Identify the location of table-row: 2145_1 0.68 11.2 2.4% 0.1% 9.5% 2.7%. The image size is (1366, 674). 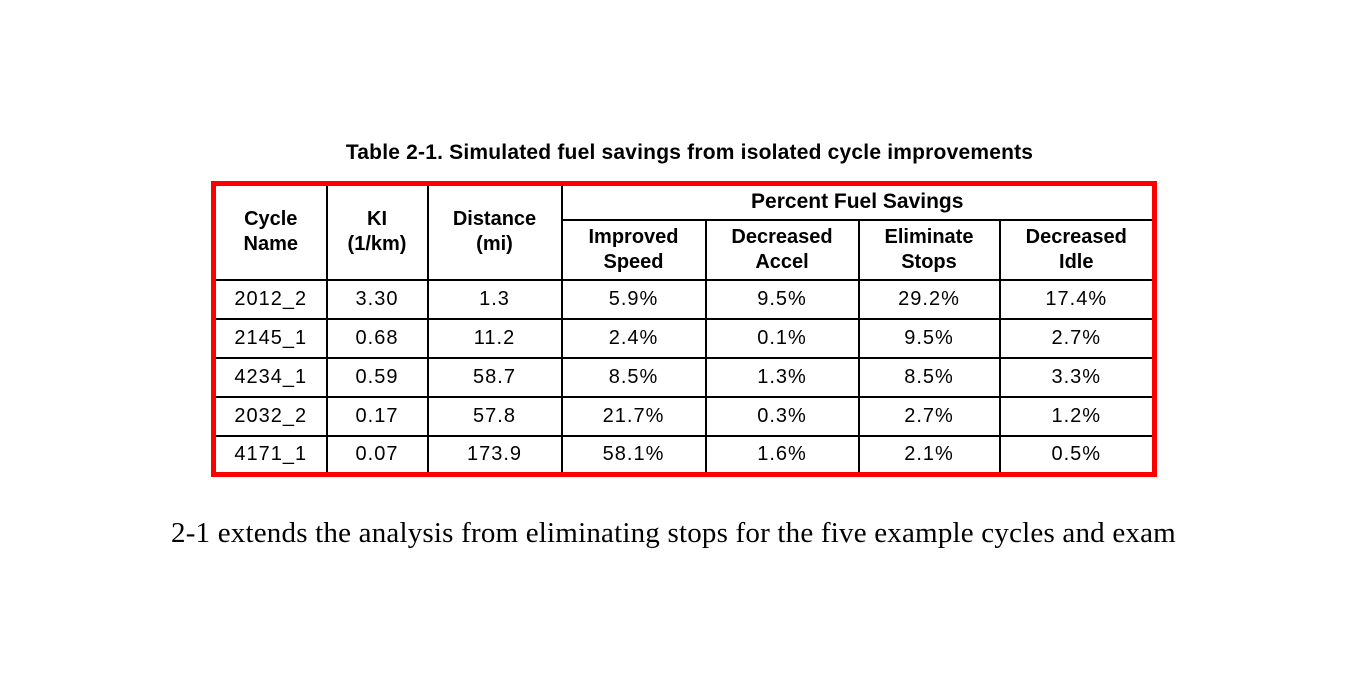
(684, 338).